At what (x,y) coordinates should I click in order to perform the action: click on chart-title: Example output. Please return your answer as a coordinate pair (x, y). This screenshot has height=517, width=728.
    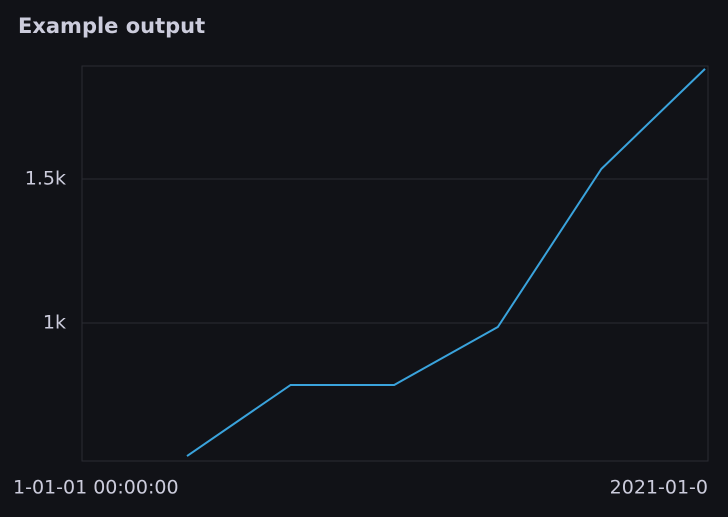
    Looking at the image, I should click on (111, 26).